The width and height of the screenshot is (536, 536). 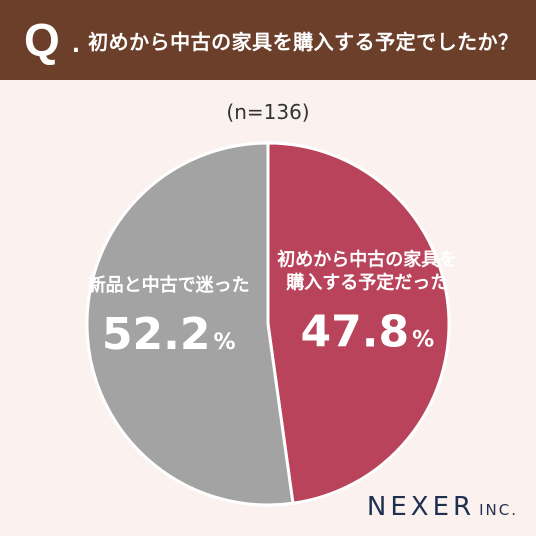 What do you see at coordinates (303, 41) in the screenshot?
I see `question-text: 初めから中古の家具を購入する予定でしたか？` at bounding box center [303, 41].